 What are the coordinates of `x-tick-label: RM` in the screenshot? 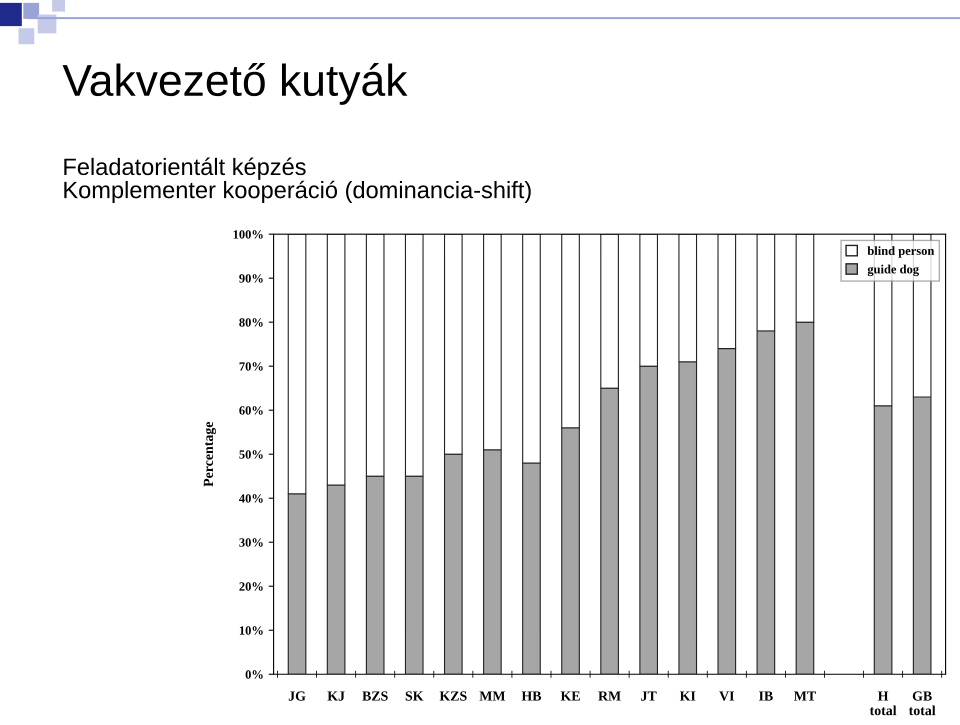 It's located at (609, 696).